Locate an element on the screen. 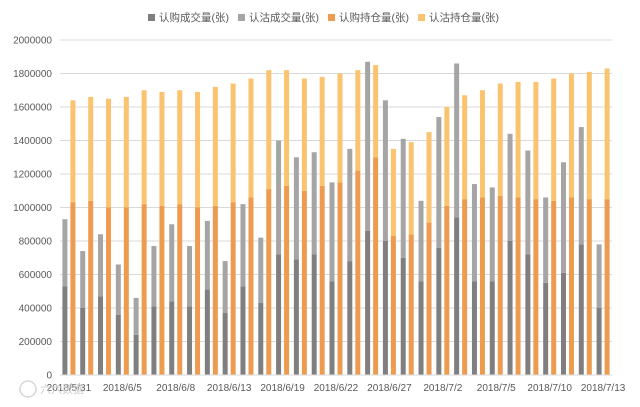 This screenshot has height=407, width=640. legend: 认购成交量(张) 认沽成交量(张) 认购持仓量(张) 认沽持仓量(张) is located at coordinates (323, 17).